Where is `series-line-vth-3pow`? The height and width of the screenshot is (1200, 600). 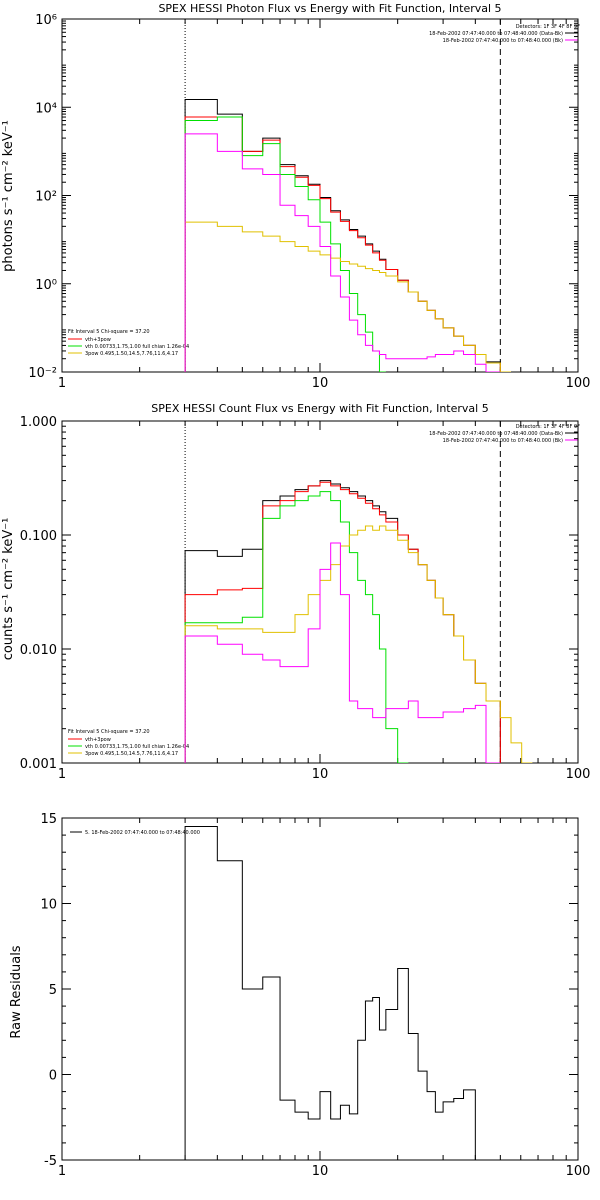 series-line-vth-3pow is located at coordinates (342, 244).